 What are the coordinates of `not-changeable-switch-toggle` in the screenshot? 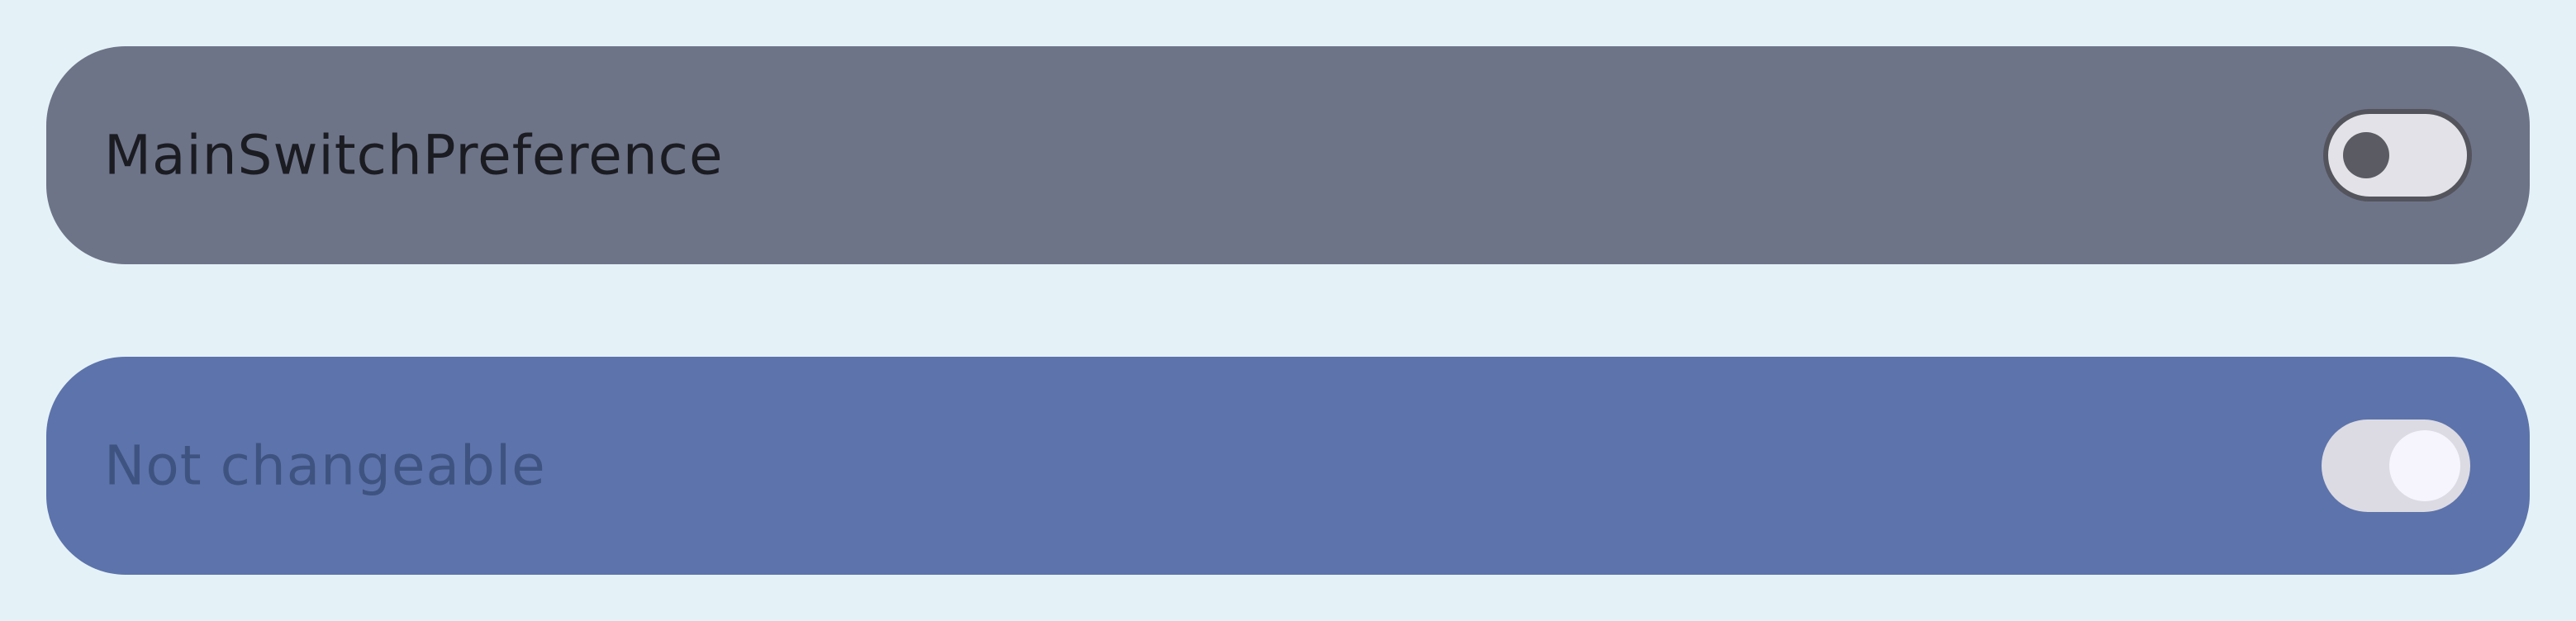 It's located at (2396, 466).